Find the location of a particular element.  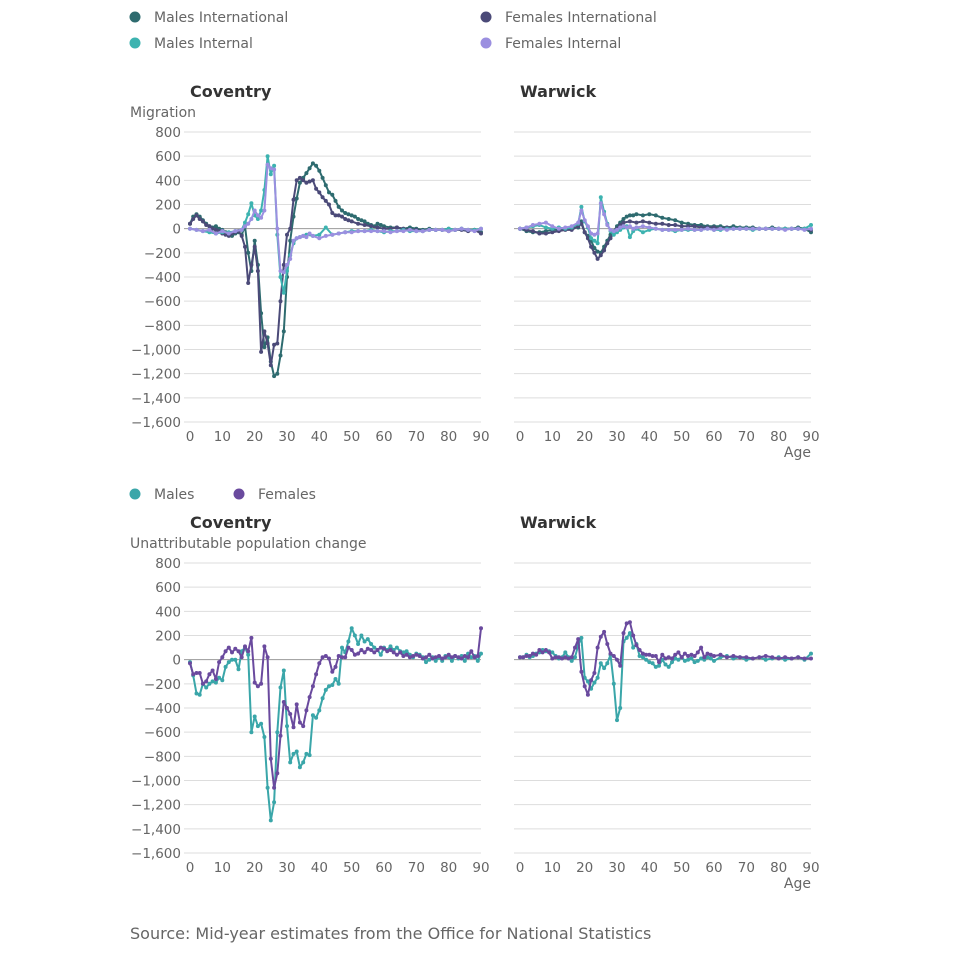

y-tick-label: −1,000 is located at coordinates (156, 351).